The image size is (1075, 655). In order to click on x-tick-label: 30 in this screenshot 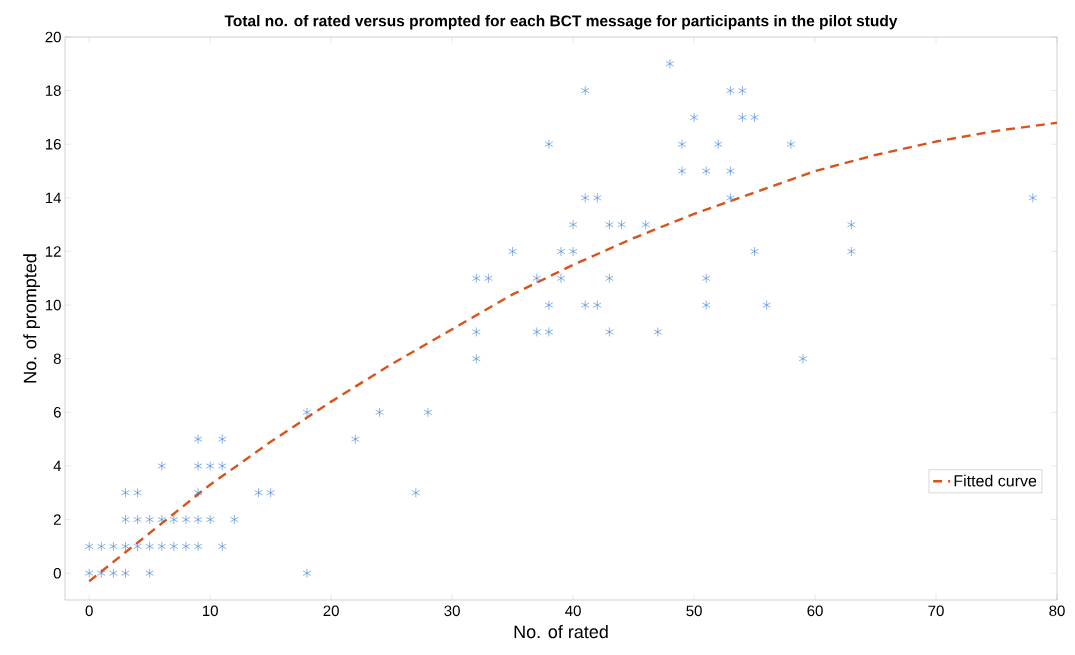, I will do `click(452, 611)`.